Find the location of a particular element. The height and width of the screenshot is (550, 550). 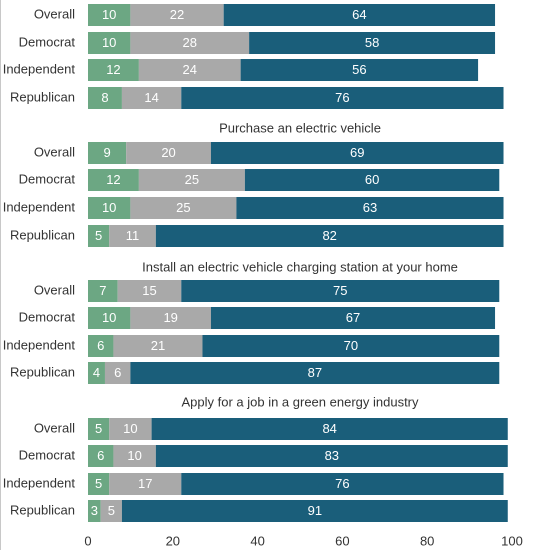

data-label: 84 is located at coordinates (329, 428).